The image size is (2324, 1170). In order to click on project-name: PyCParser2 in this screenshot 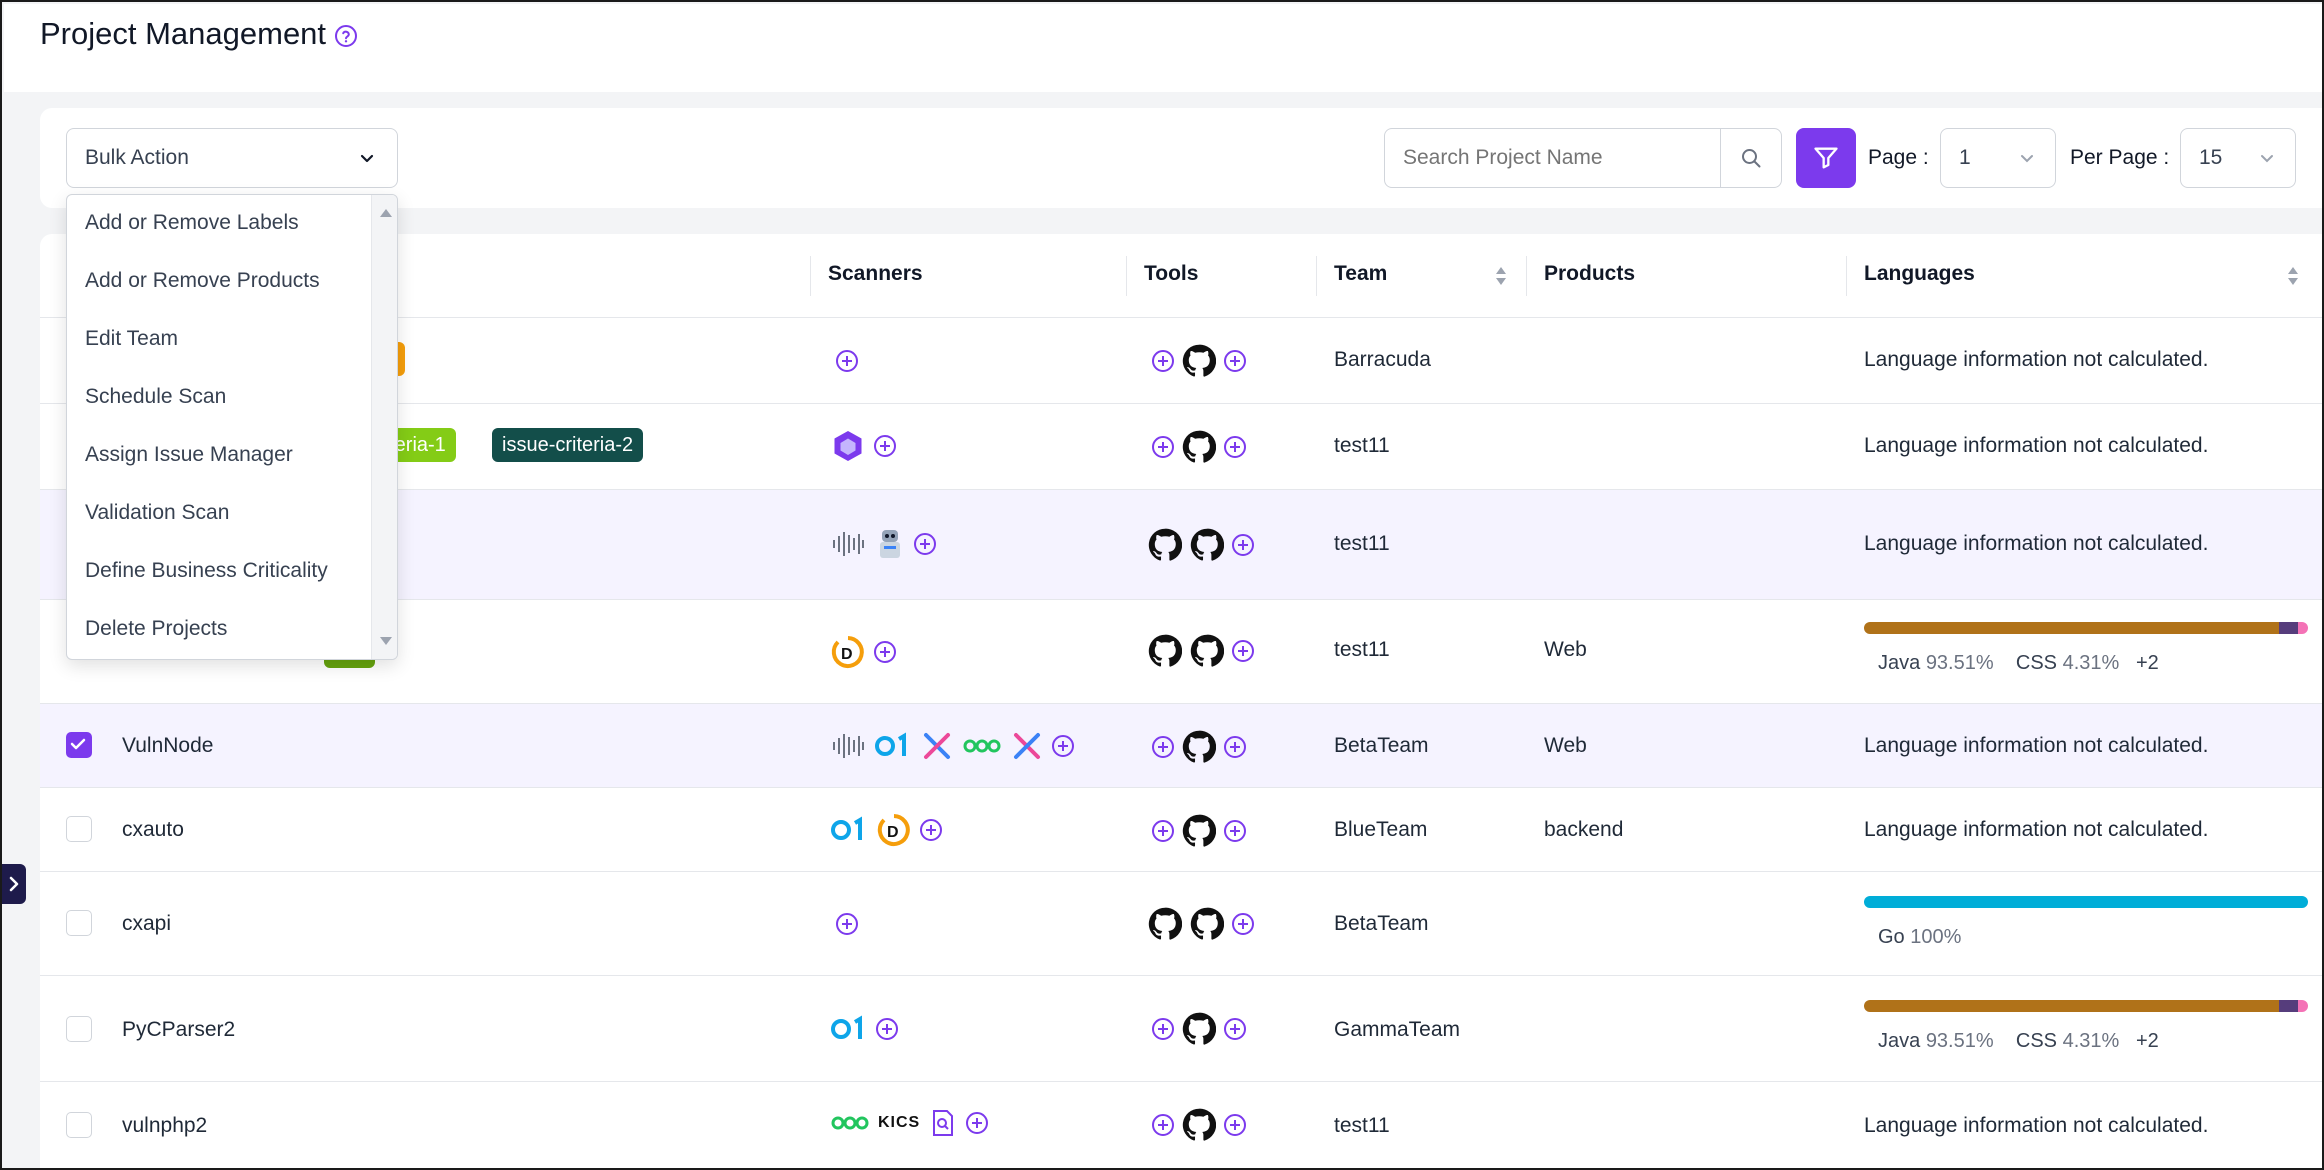, I will do `click(179, 1029)`.